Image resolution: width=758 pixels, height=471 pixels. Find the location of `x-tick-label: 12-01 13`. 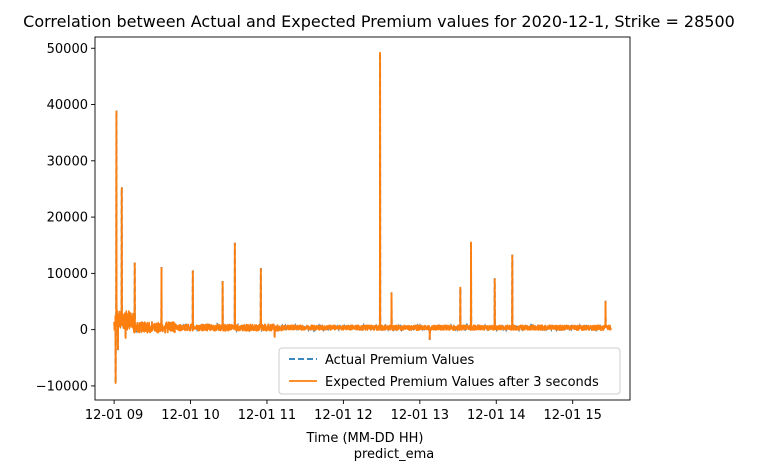

x-tick-label: 12-01 13 is located at coordinates (420, 415).